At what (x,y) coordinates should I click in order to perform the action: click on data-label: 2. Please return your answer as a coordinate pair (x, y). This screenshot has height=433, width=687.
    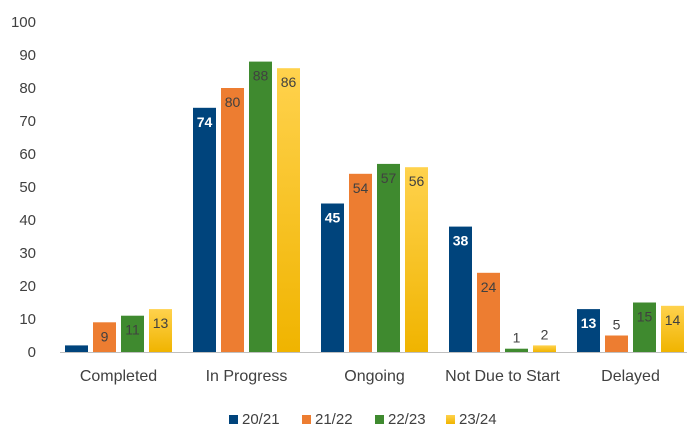
    Looking at the image, I should click on (545, 334).